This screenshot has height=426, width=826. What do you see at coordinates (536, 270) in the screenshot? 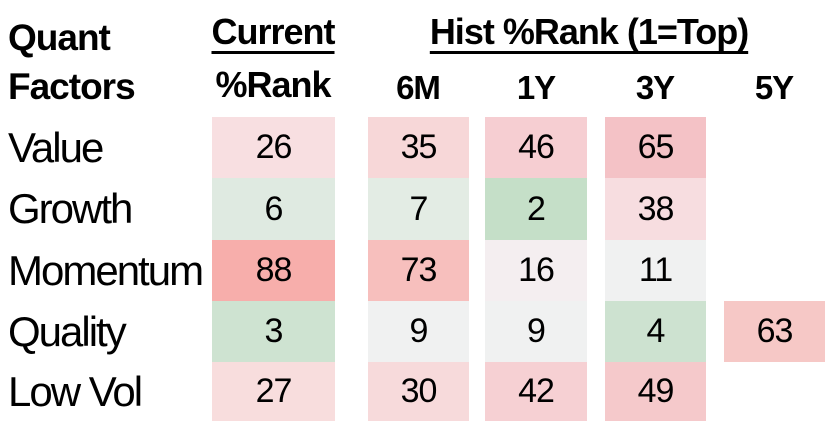
I see `cell-momentum-1y: 16` at bounding box center [536, 270].